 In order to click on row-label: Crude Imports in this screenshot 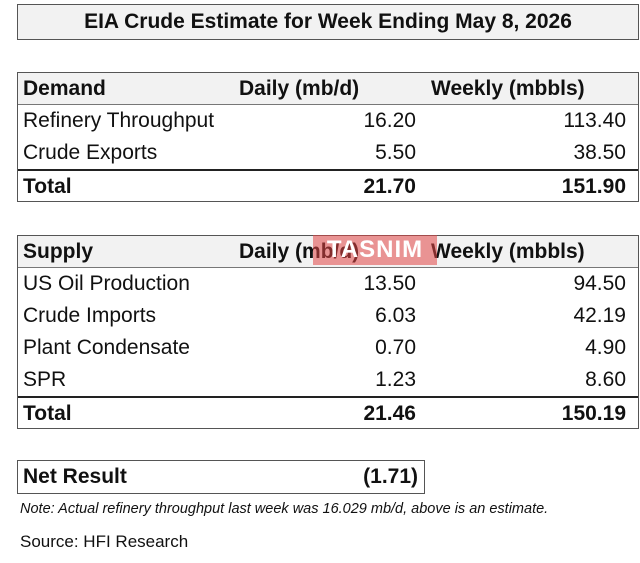, I will do `click(90, 315)`.